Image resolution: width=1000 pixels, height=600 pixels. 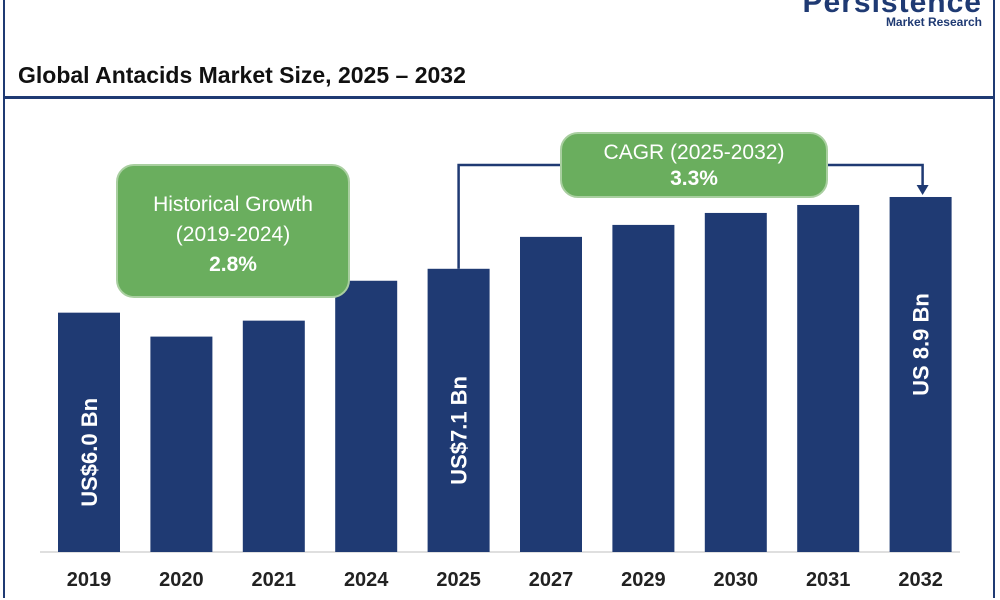 I want to click on historical-growth-period: (2019-2024), so click(x=233, y=234).